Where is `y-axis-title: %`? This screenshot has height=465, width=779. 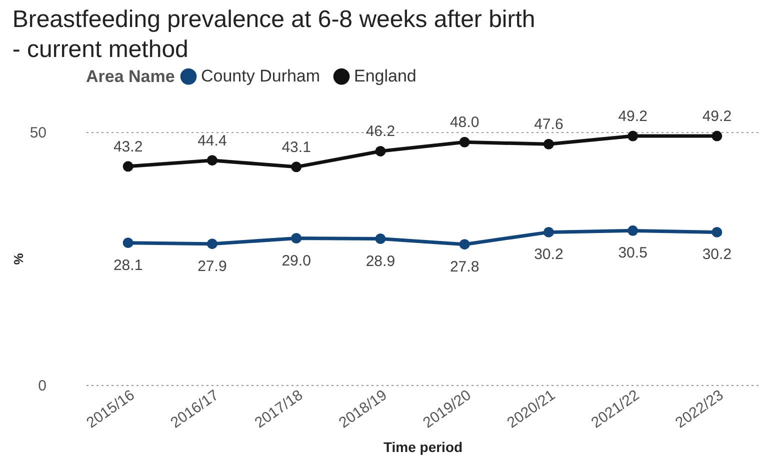
y-axis-title: % is located at coordinates (18, 258).